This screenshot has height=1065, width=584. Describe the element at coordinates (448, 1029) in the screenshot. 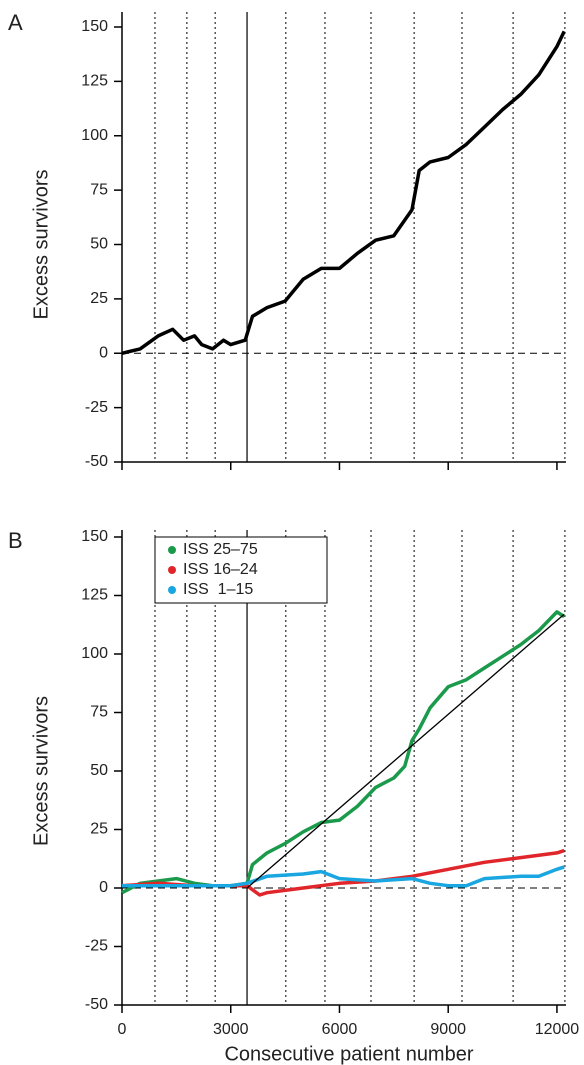

I see `x-tick-label: 9000` at that location.